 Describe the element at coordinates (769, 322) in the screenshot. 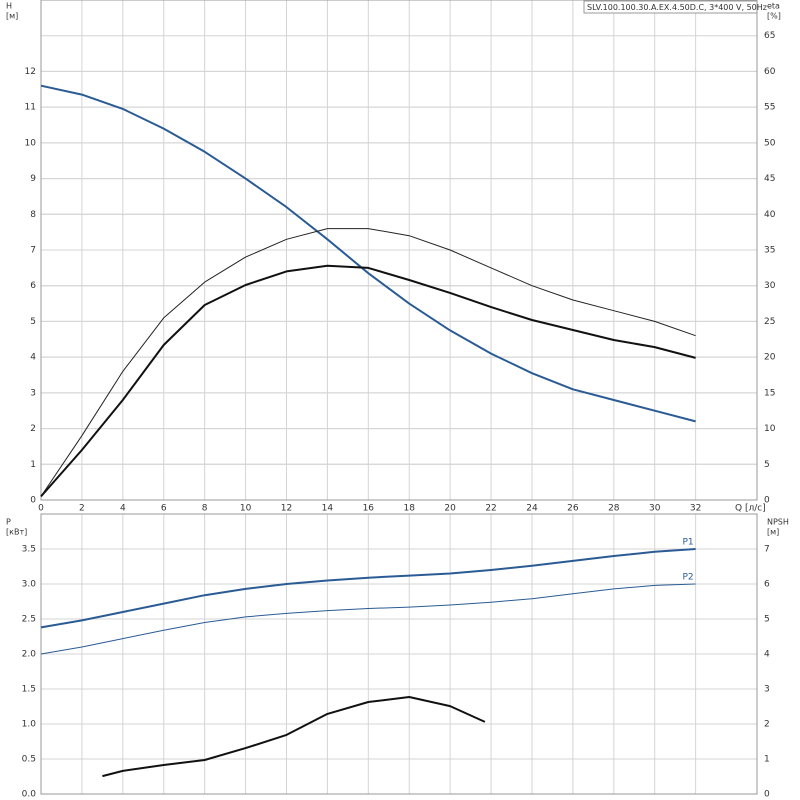

I see `y2-tick-label: 25` at that location.